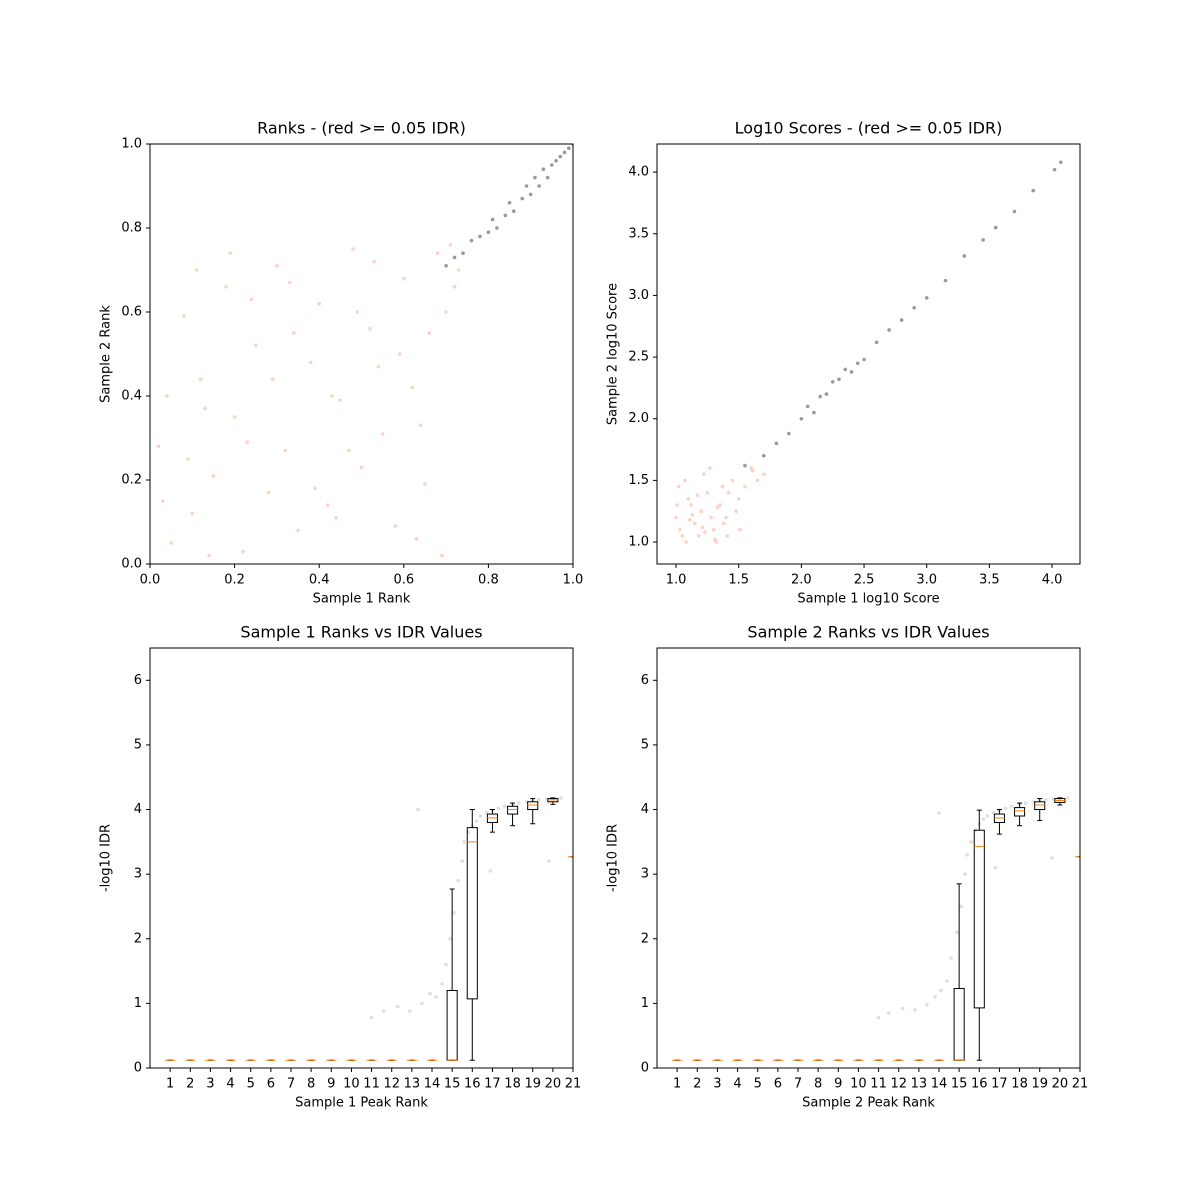 This screenshot has width=1200, height=1200. What do you see at coordinates (864, 580) in the screenshot?
I see `x-tick-label: 2.5` at bounding box center [864, 580].